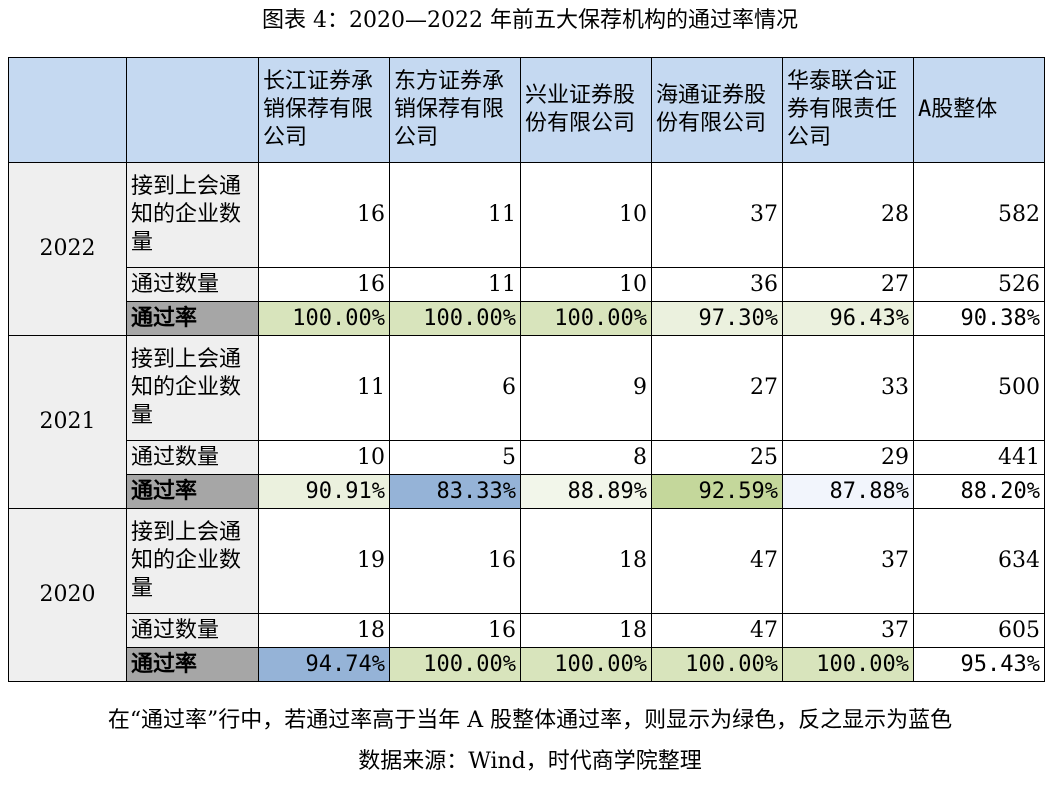 This screenshot has width=1060, height=787. I want to click on passed-cell: 8, so click(586, 457).